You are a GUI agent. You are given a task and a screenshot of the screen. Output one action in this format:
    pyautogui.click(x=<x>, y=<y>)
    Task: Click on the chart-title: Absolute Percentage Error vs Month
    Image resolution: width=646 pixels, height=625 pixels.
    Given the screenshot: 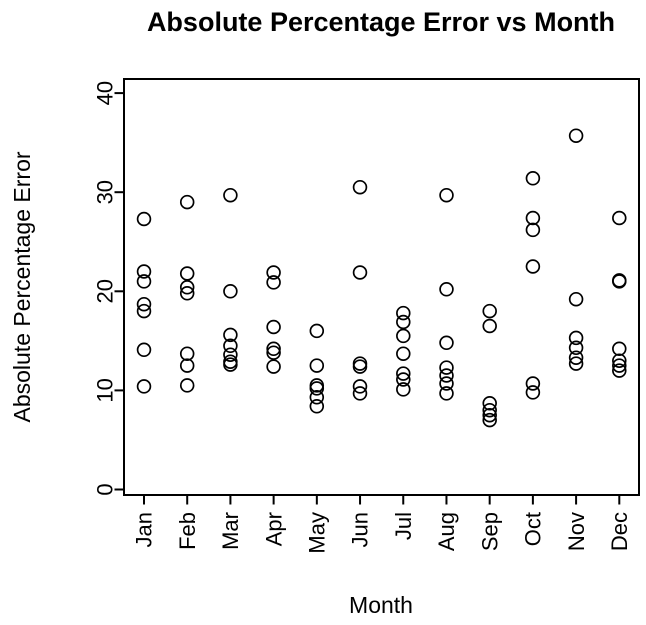 What is the action you would take?
    pyautogui.click(x=381, y=22)
    